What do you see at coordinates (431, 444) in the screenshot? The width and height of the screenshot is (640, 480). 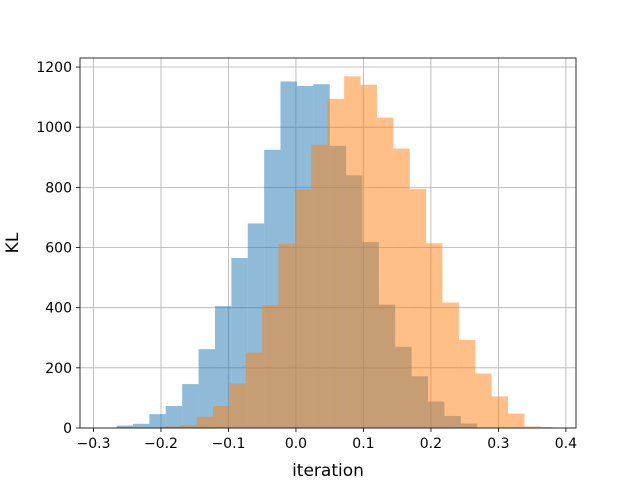 I see `x-tick-label-5: 0.2` at bounding box center [431, 444].